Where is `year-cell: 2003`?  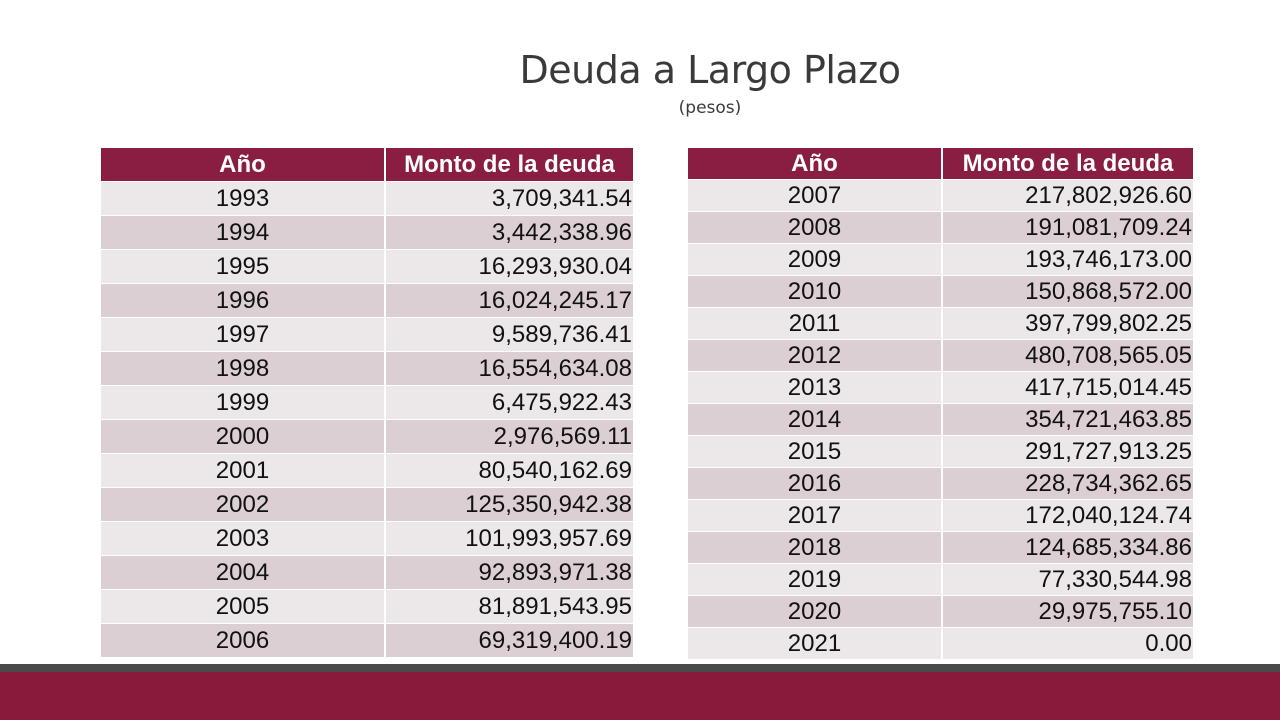
year-cell: 2003 is located at coordinates (243, 538).